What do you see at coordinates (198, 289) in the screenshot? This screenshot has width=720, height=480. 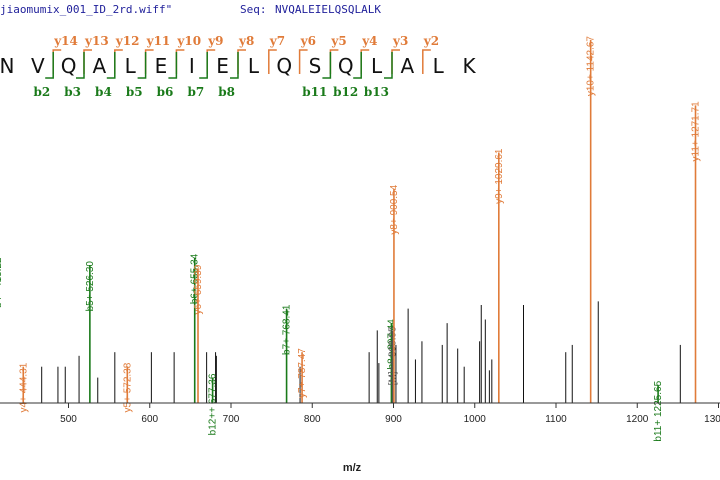 I see `peak-label: y6+ 659.39` at bounding box center [198, 289].